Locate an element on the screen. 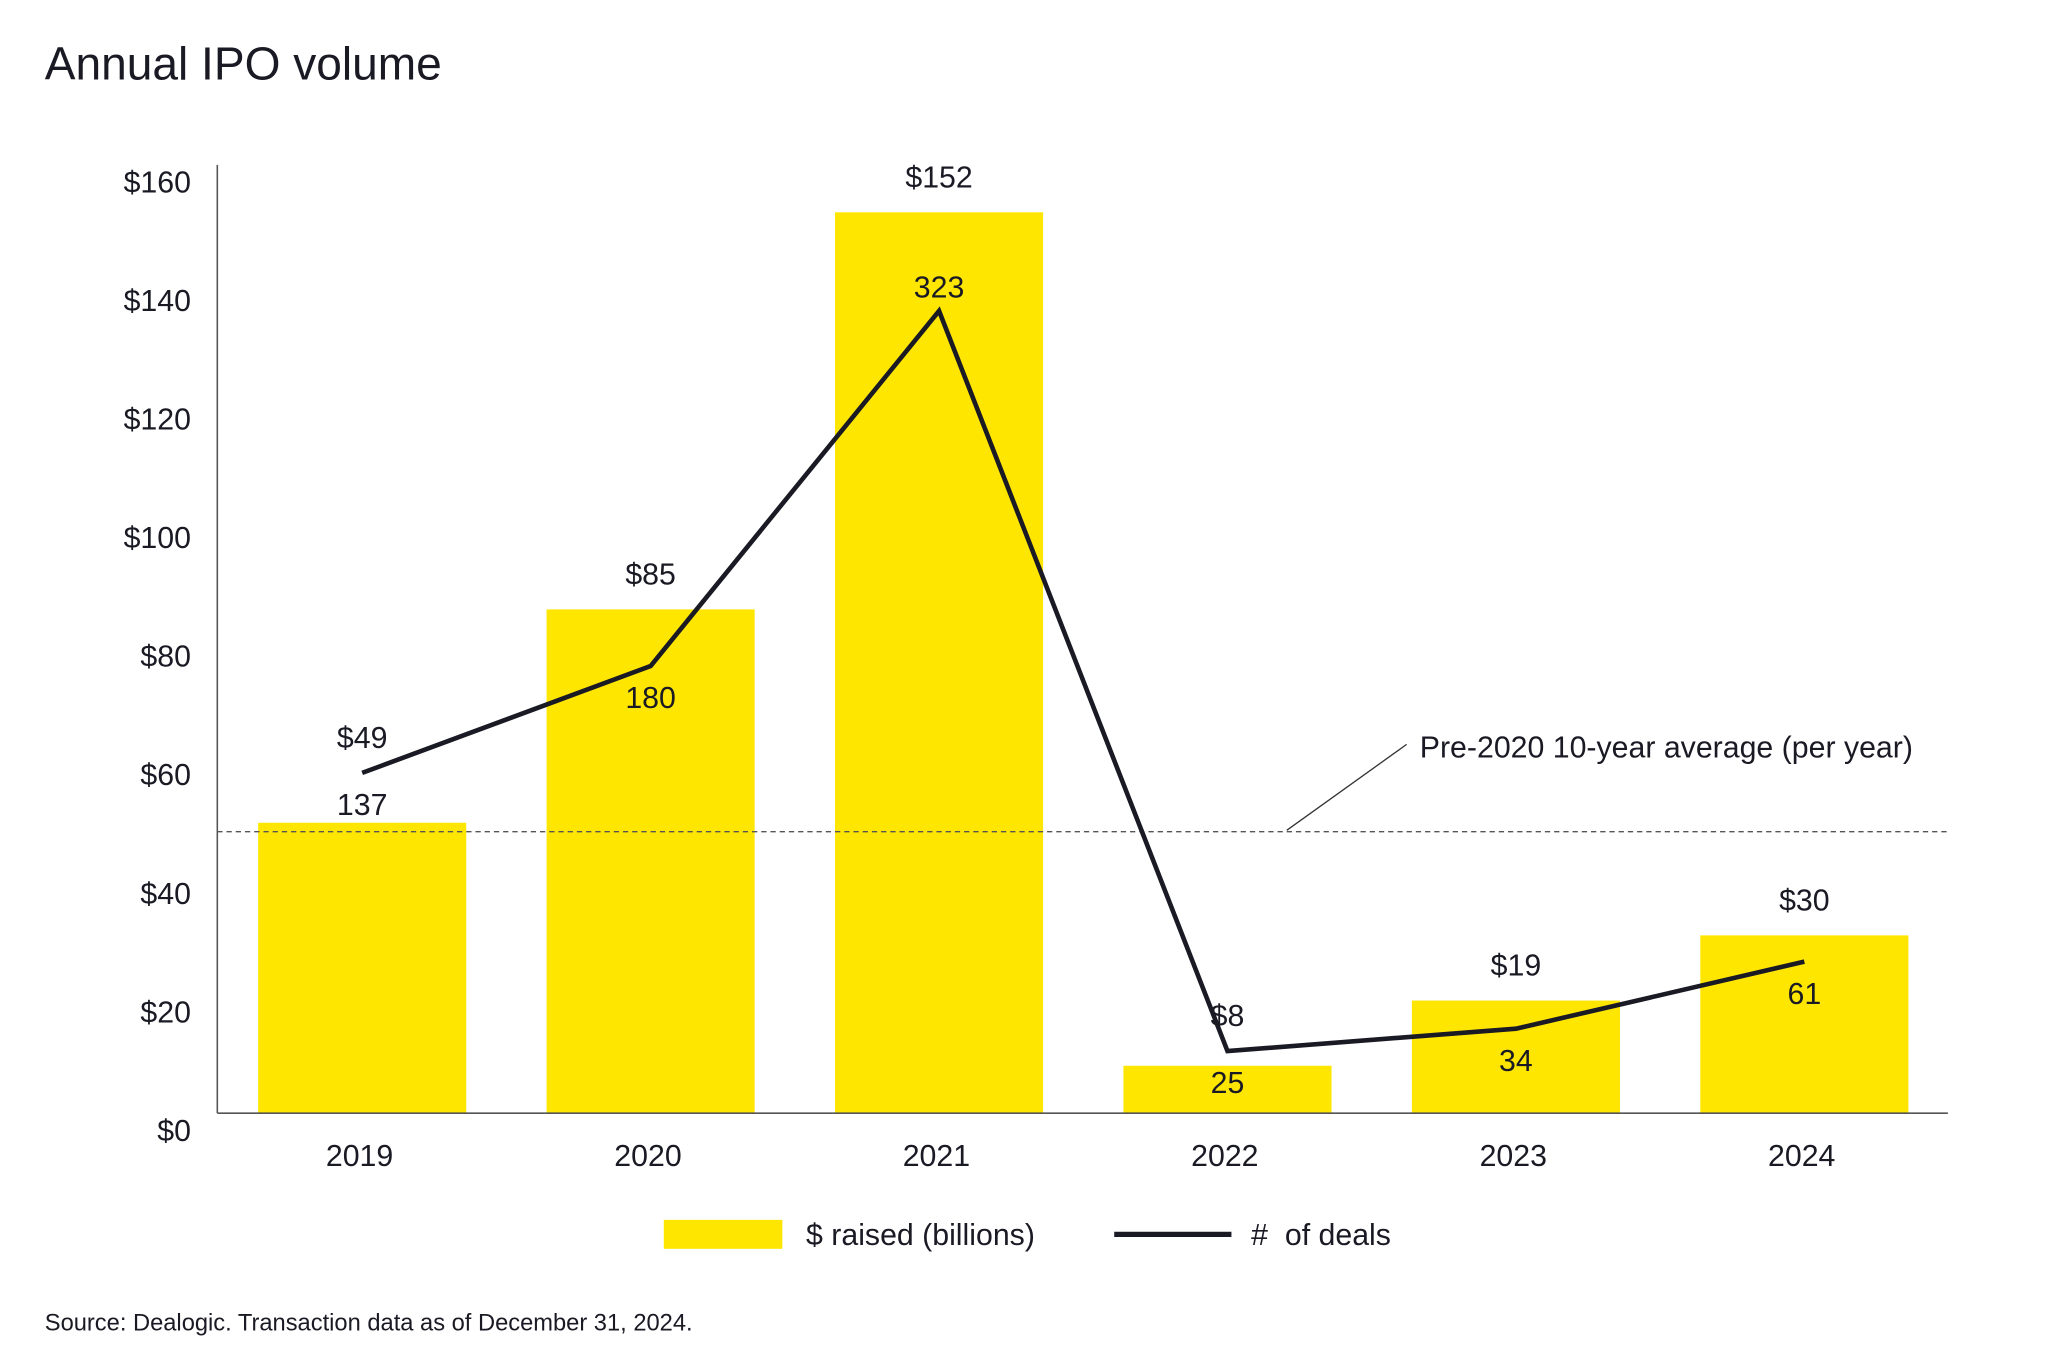 Image resolution: width=2048 pixels, height=1365 pixels. bar-2021 is located at coordinates (939, 663).